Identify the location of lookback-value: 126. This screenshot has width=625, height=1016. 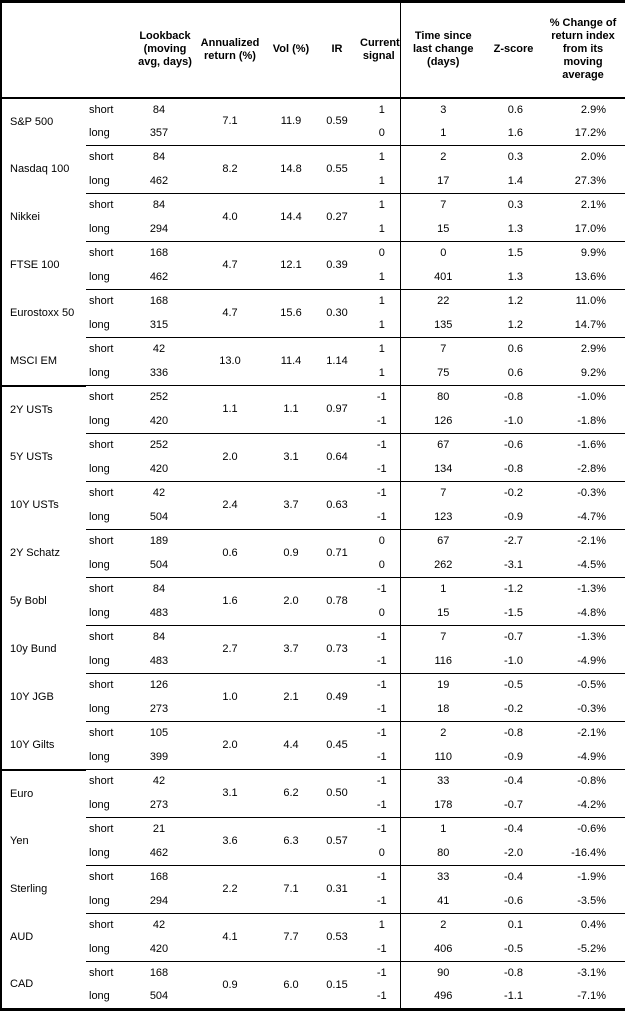
(165, 685).